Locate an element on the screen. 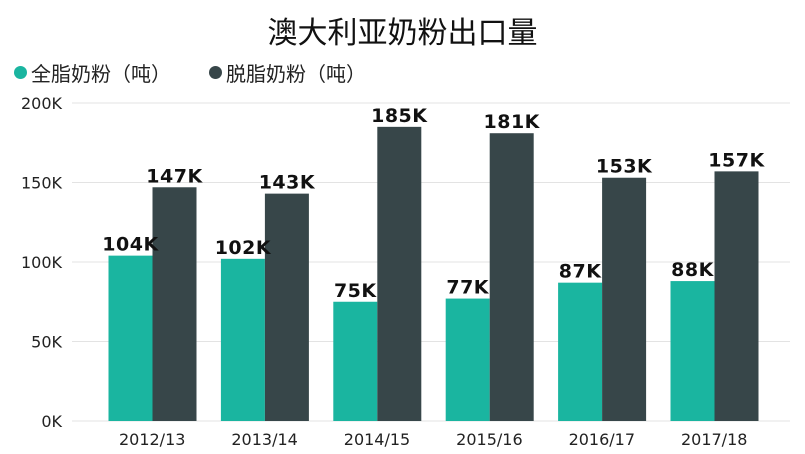 The width and height of the screenshot is (805, 454). y-tick-label: 50K is located at coordinates (46, 342).